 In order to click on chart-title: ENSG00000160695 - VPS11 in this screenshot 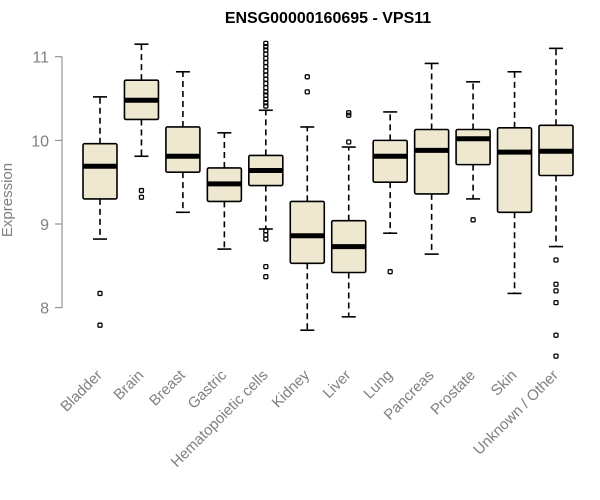, I will do `click(328, 18)`.